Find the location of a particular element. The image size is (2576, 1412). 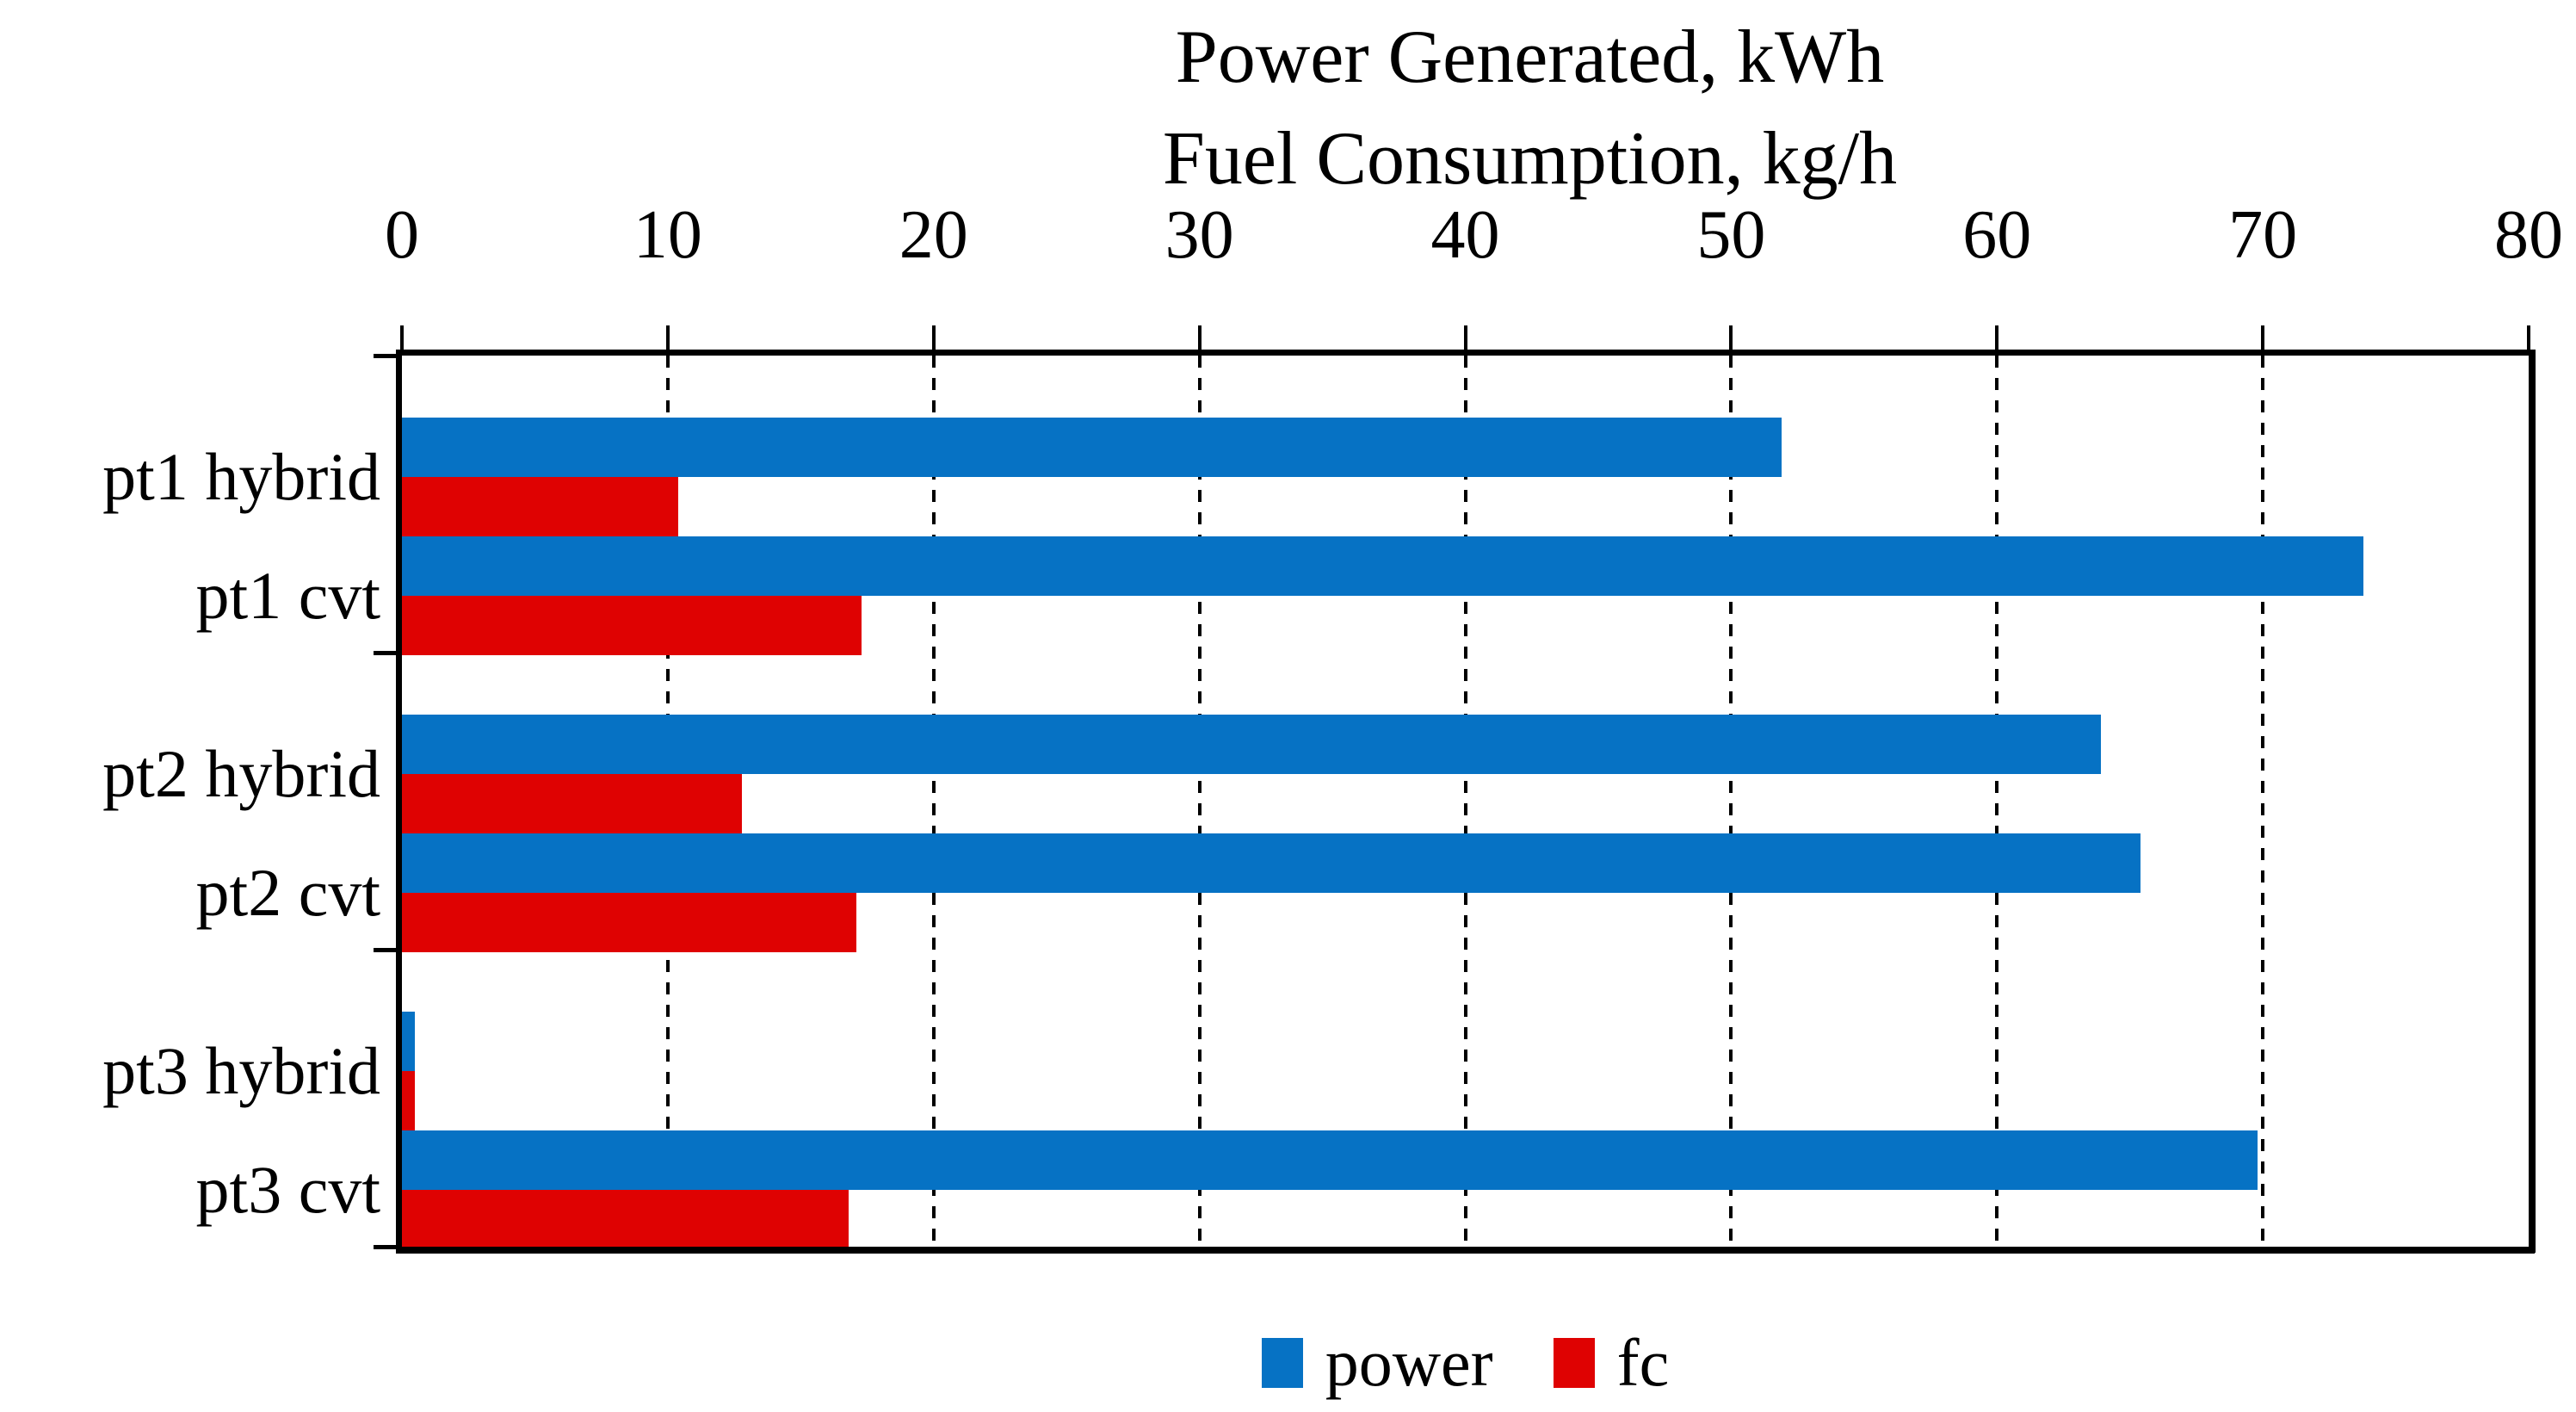

x-tick-label-40: 40 is located at coordinates (1465, 235).